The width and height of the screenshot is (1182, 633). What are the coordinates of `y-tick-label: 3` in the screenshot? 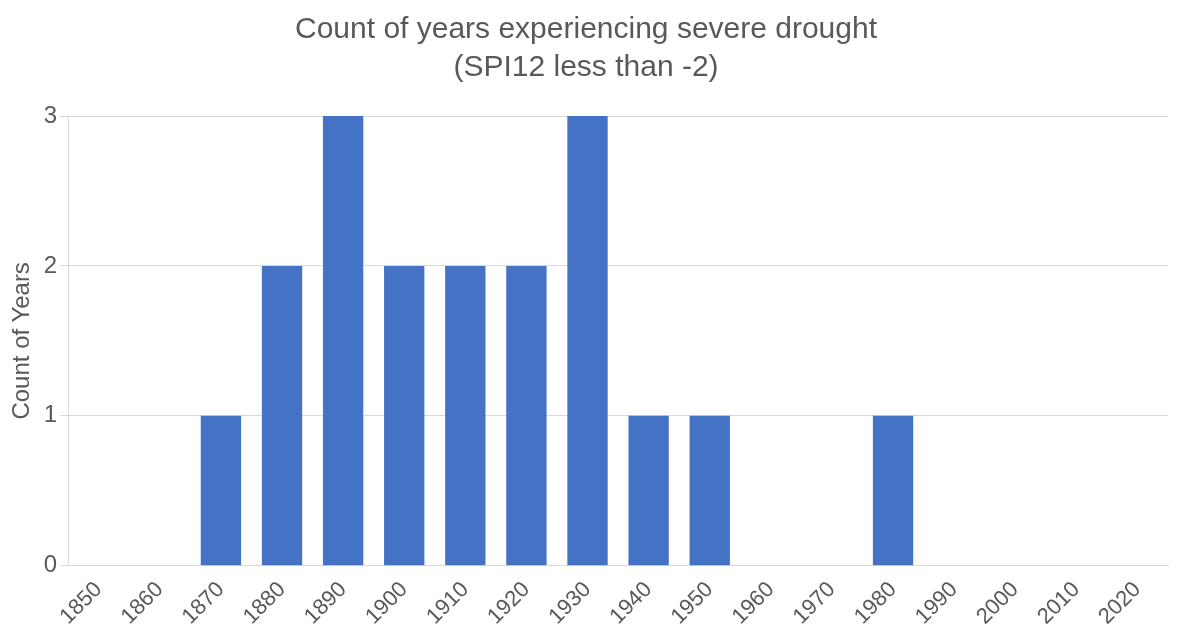 It's located at (50, 114).